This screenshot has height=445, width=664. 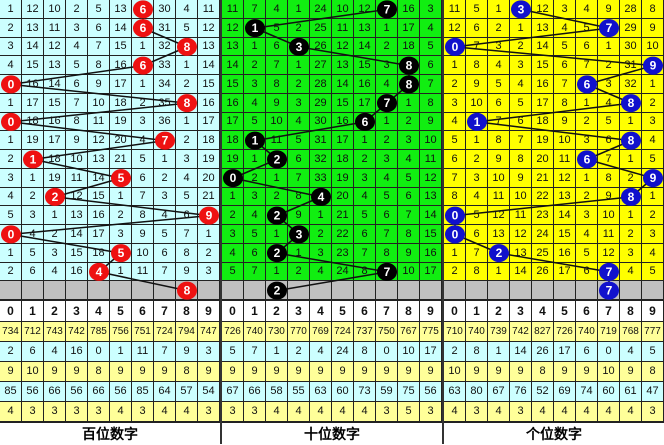 I want to click on stat-cell: 52, so click(x=543, y=392).